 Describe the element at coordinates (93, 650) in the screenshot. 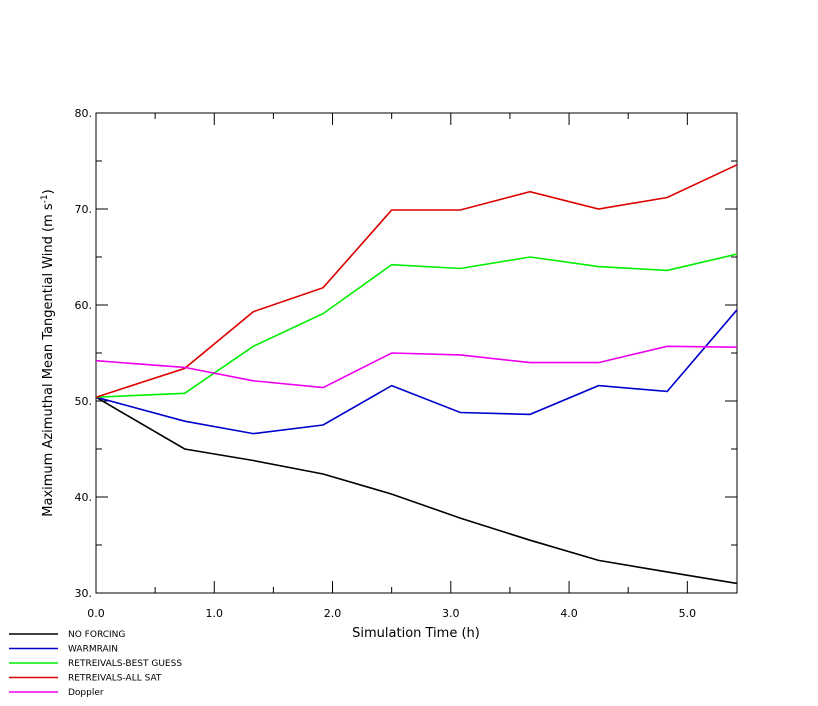

I see `legend-label-warmrain: WARMRAIN` at that location.